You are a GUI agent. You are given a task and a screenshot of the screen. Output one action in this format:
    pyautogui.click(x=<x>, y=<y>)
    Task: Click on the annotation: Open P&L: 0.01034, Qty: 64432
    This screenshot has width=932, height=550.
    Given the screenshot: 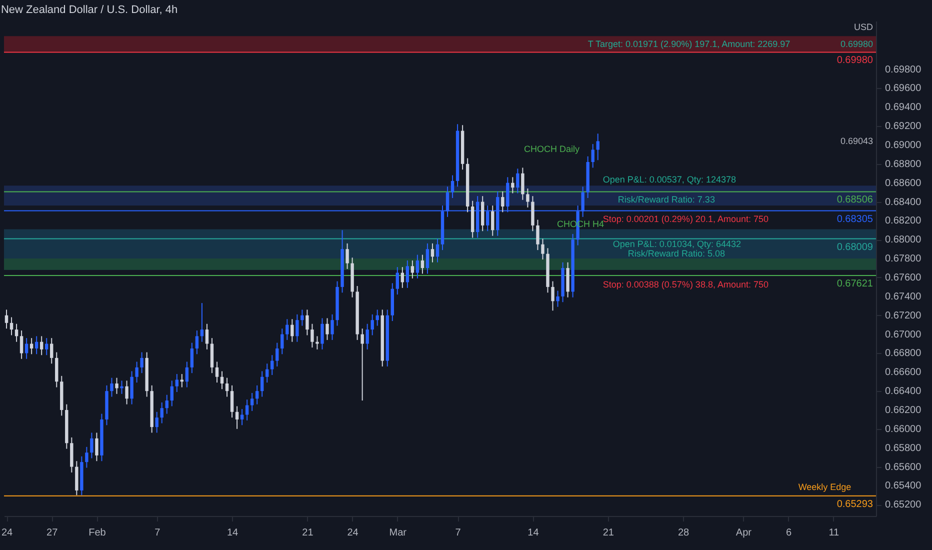 What is the action you would take?
    pyautogui.click(x=676, y=243)
    